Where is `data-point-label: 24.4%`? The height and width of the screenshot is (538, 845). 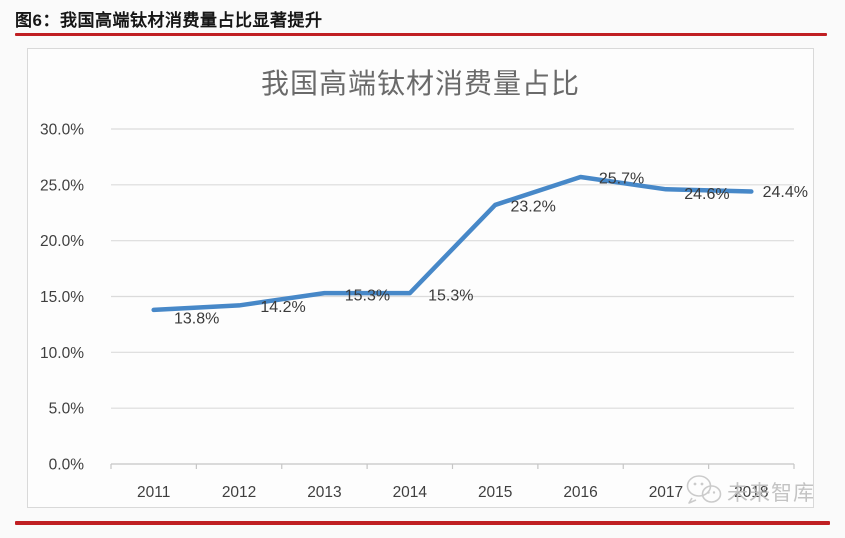
data-point-label: 24.4% is located at coordinates (785, 192).